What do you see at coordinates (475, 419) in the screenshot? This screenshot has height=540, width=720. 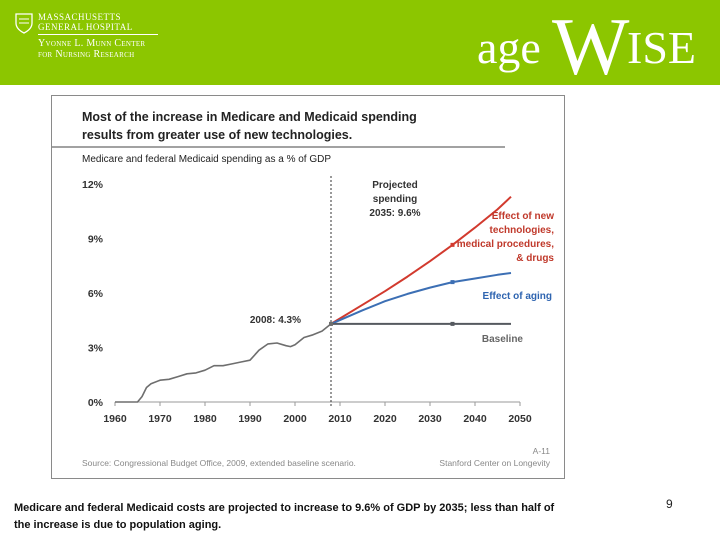 I see `x-tick-label: 2040` at bounding box center [475, 419].